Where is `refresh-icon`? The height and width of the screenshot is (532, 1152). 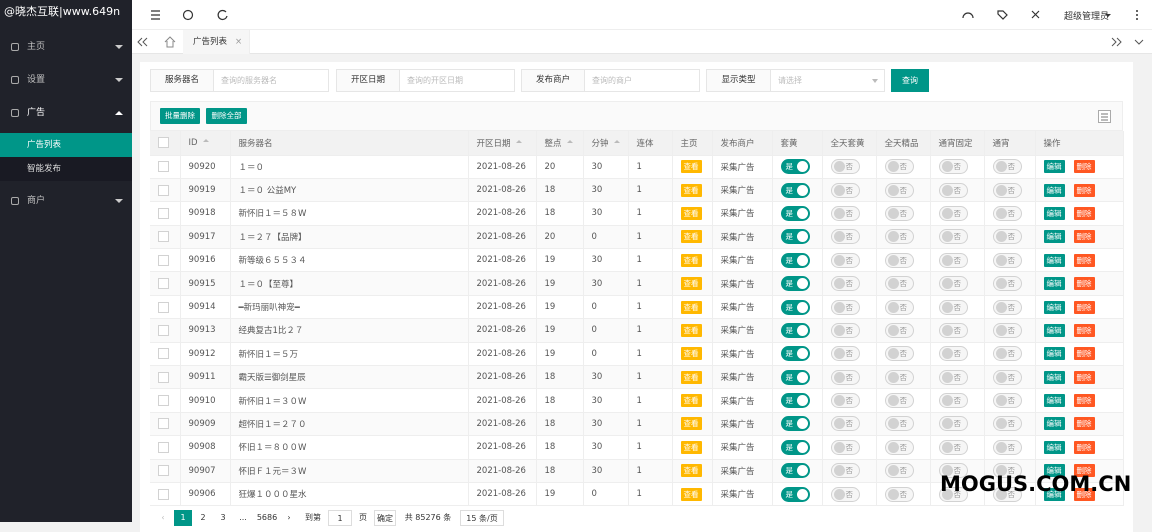 refresh-icon is located at coordinates (222, 14).